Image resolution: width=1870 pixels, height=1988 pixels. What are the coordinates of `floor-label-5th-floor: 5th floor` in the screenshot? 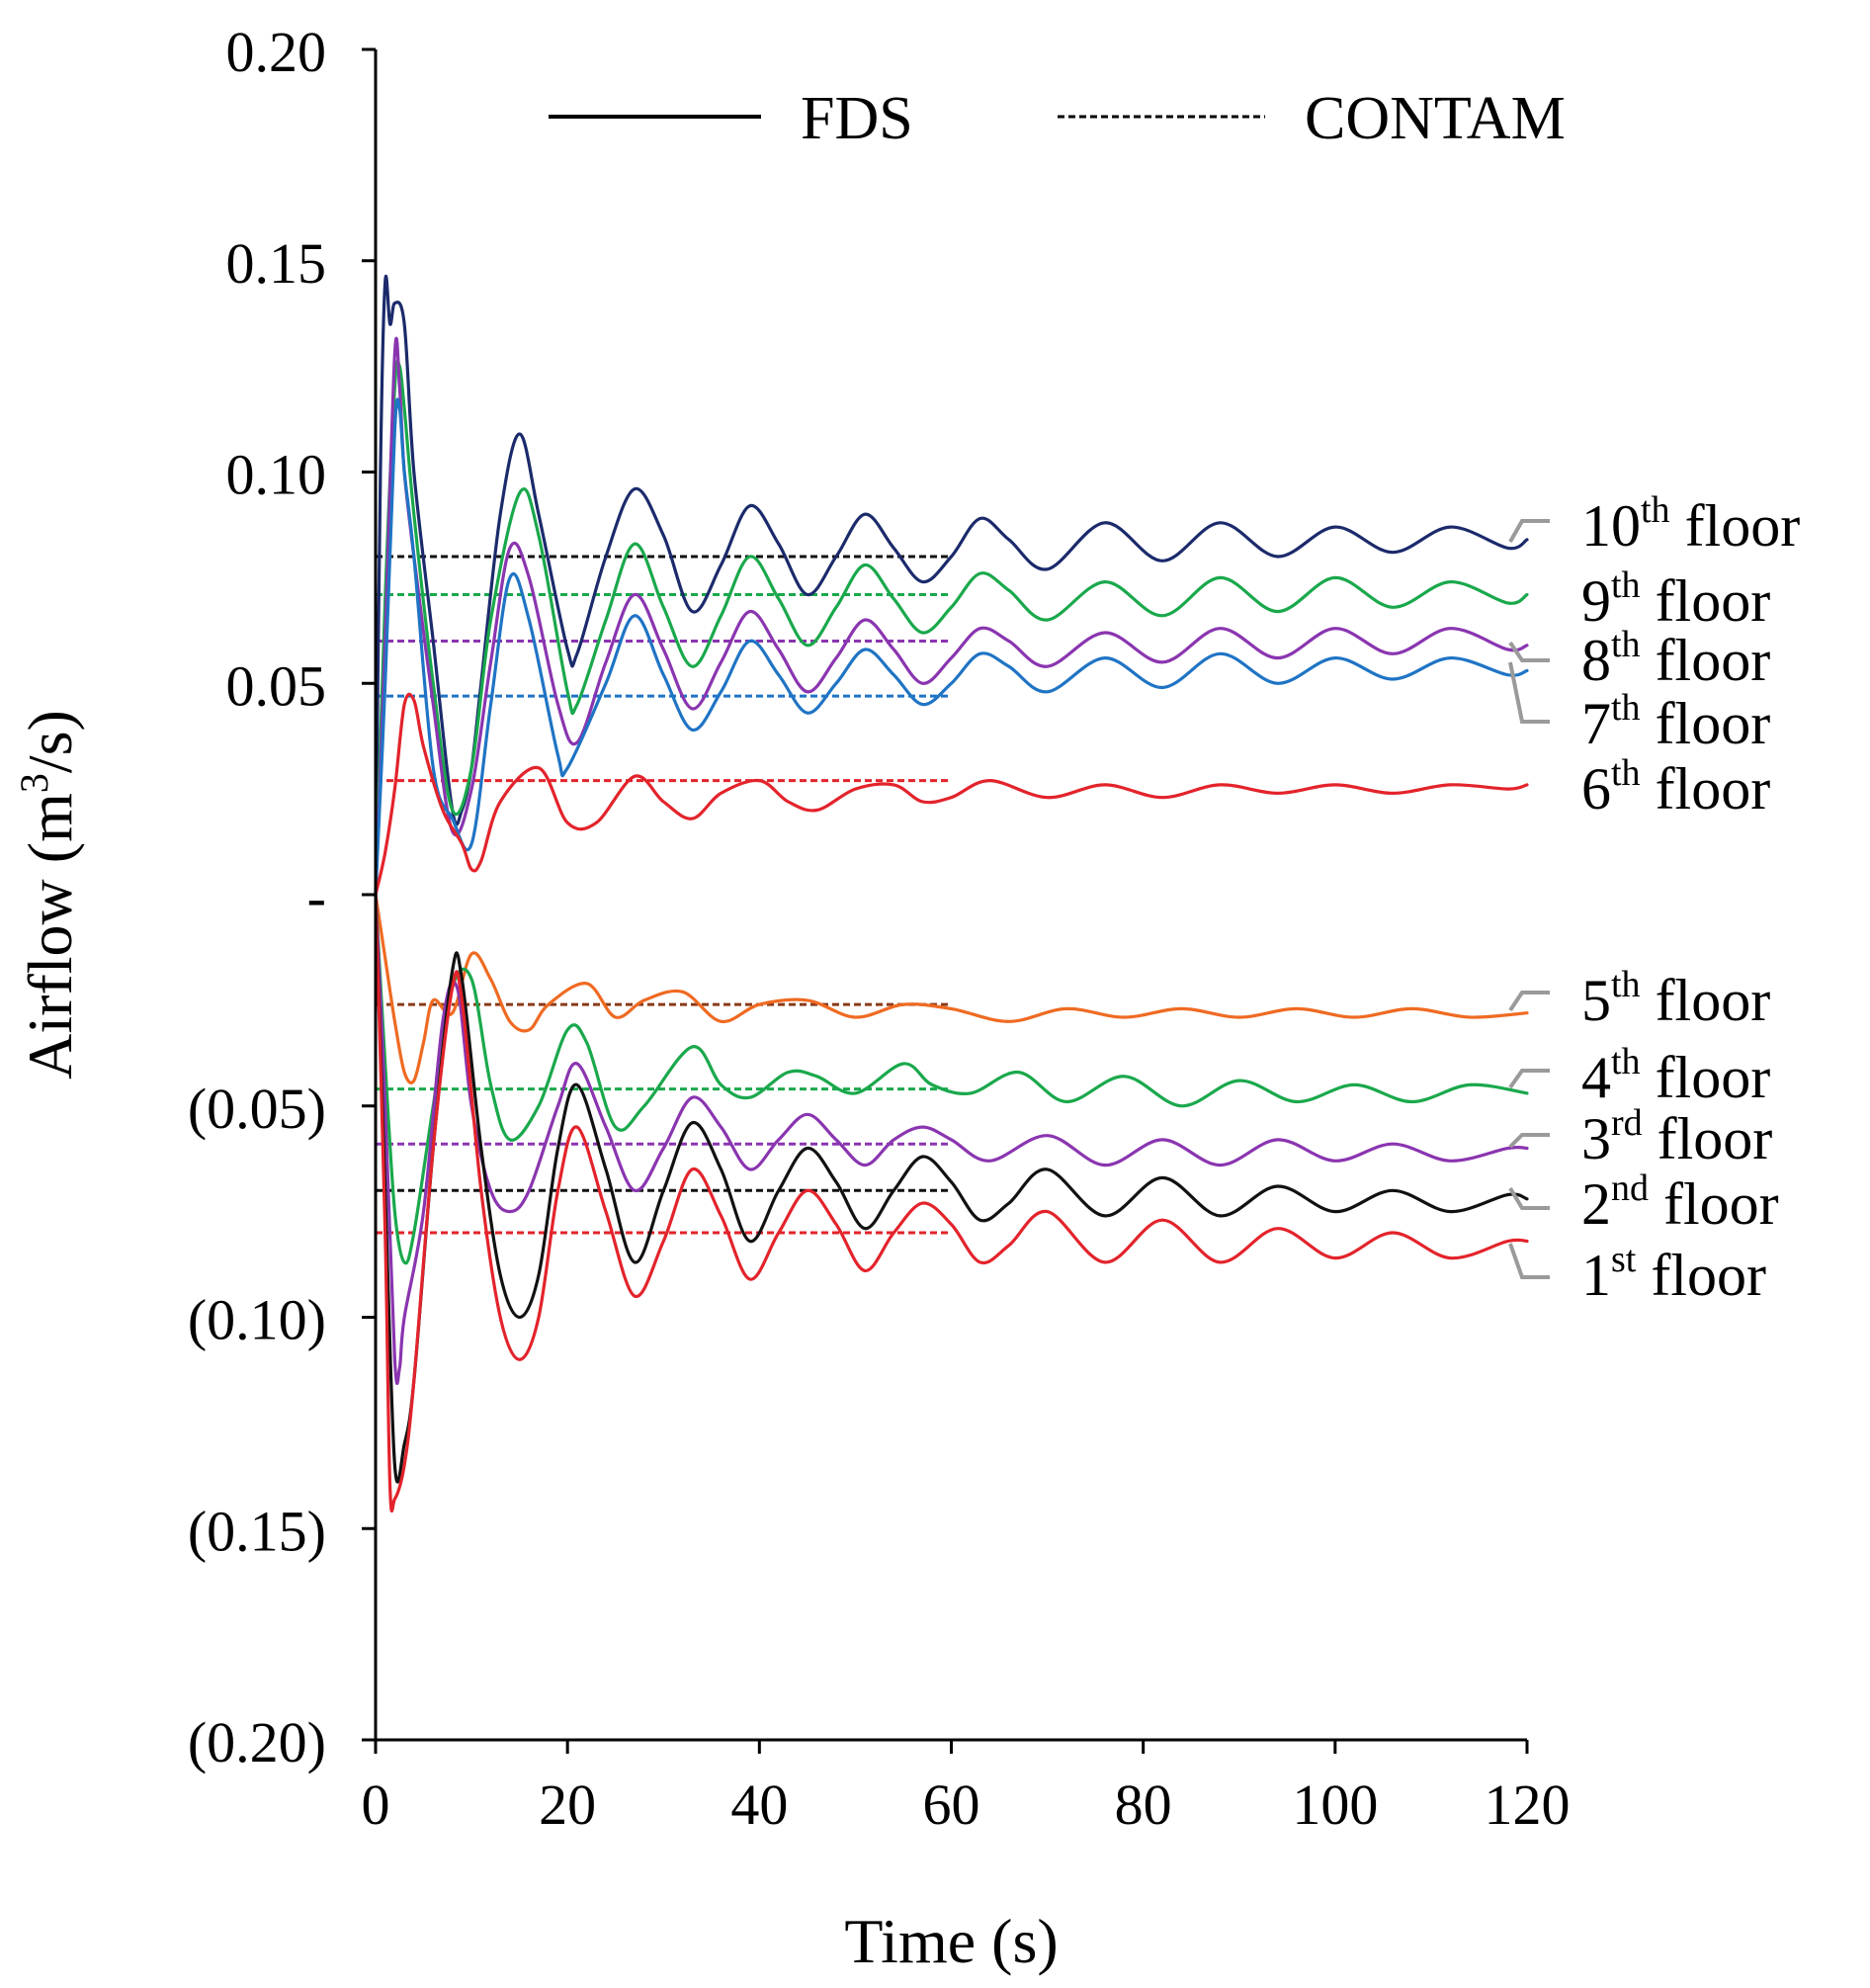 It's located at (1675, 998).